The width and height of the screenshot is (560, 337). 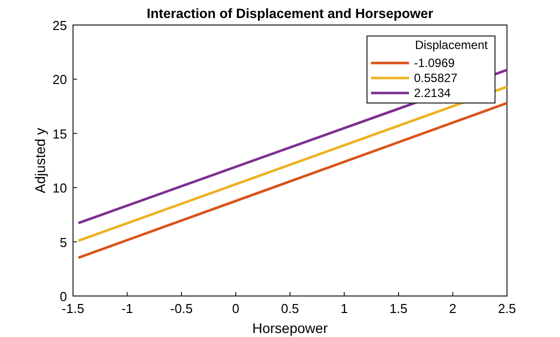 I want to click on x-tick-label: 2, so click(x=452, y=308).